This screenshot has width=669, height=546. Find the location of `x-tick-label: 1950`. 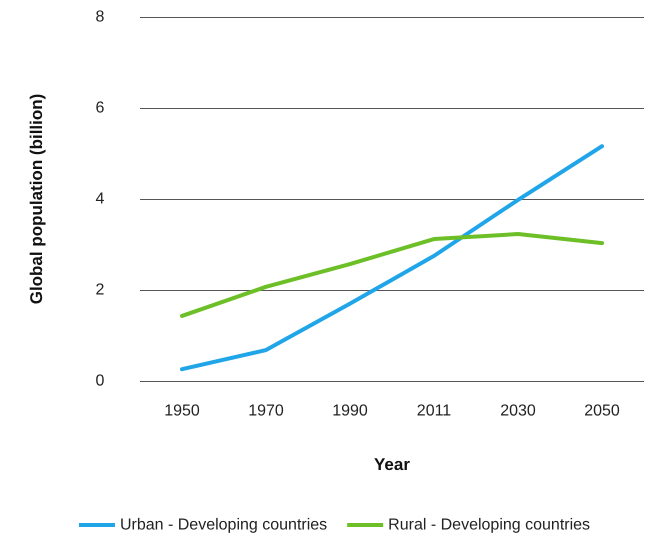

x-tick-label: 1950 is located at coordinates (182, 411).